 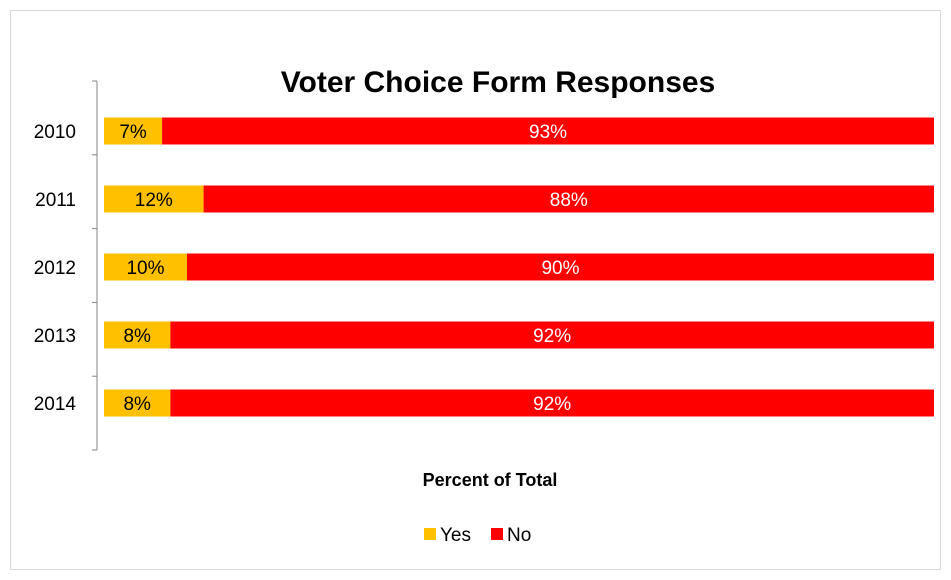 I want to click on category-label: 2012, so click(x=55, y=268).